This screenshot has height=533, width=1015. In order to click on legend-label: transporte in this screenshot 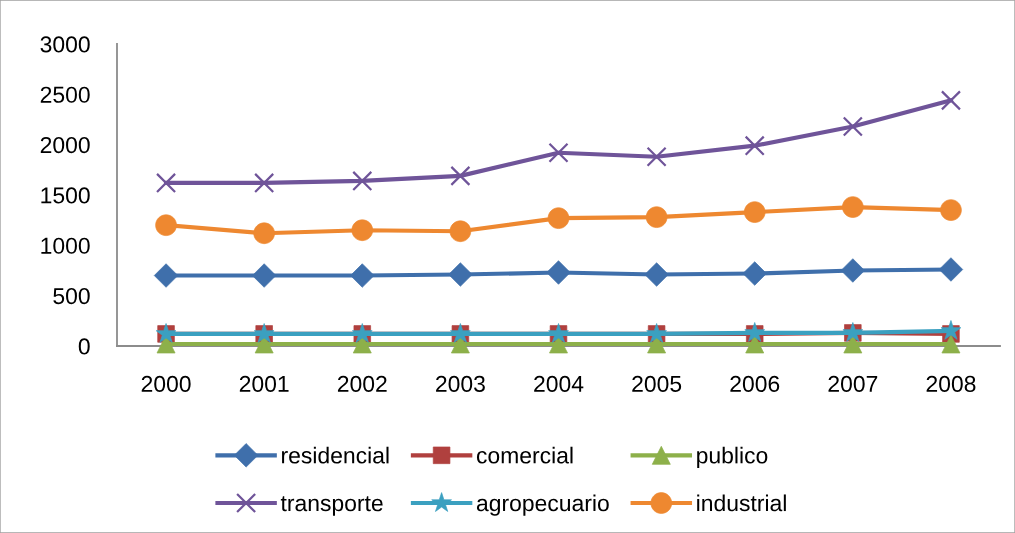, I will do `click(331, 506)`.